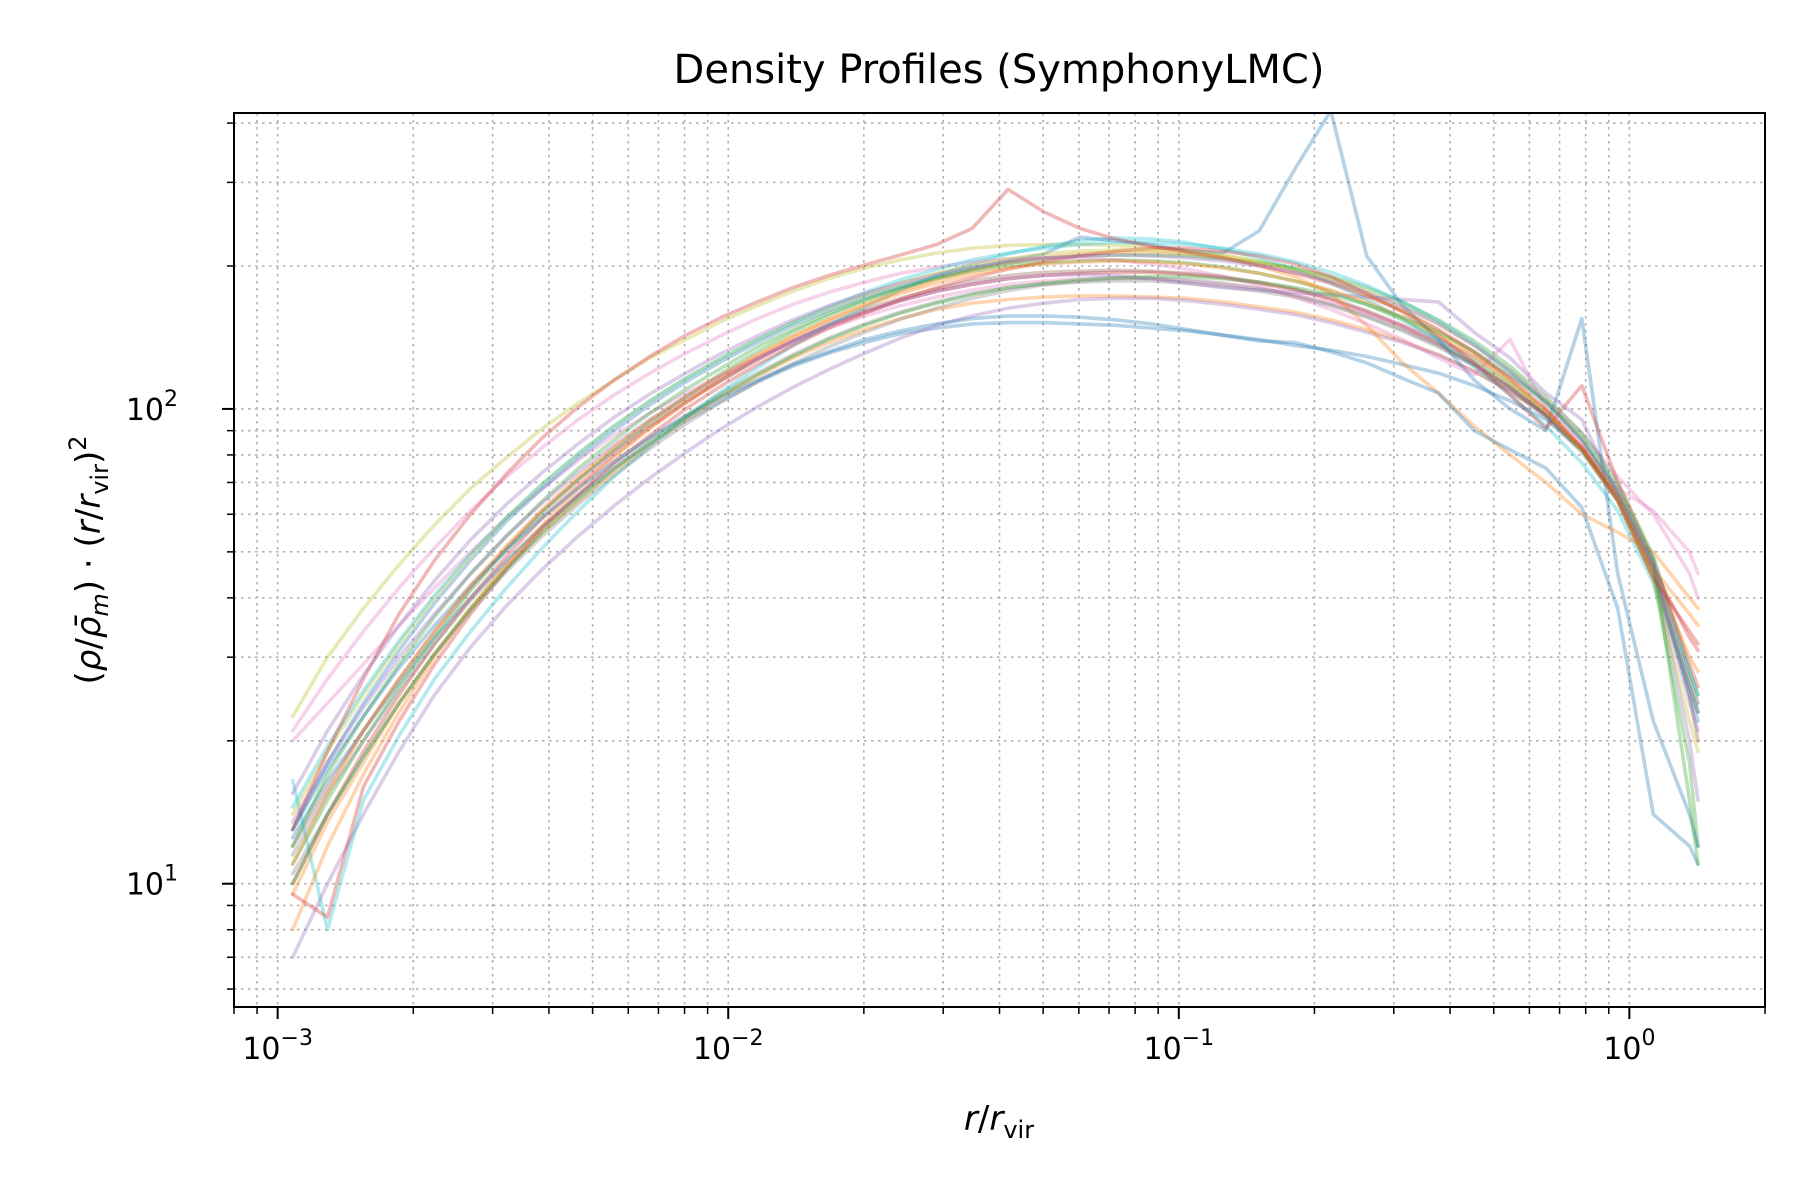 The width and height of the screenshot is (1800, 1200). What do you see at coordinates (152, 882) in the screenshot?
I see `y-tick-label: 10¹` at bounding box center [152, 882].